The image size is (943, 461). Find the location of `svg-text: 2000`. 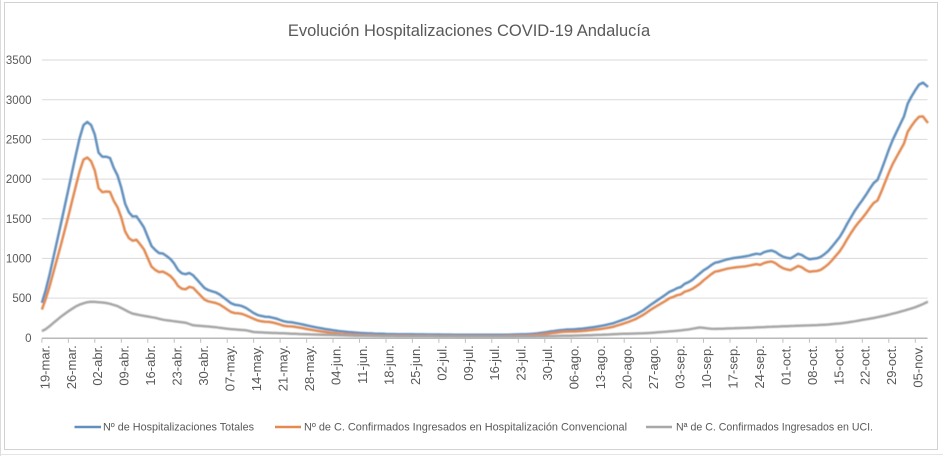

svg-text: 2000 is located at coordinates (19, 180).